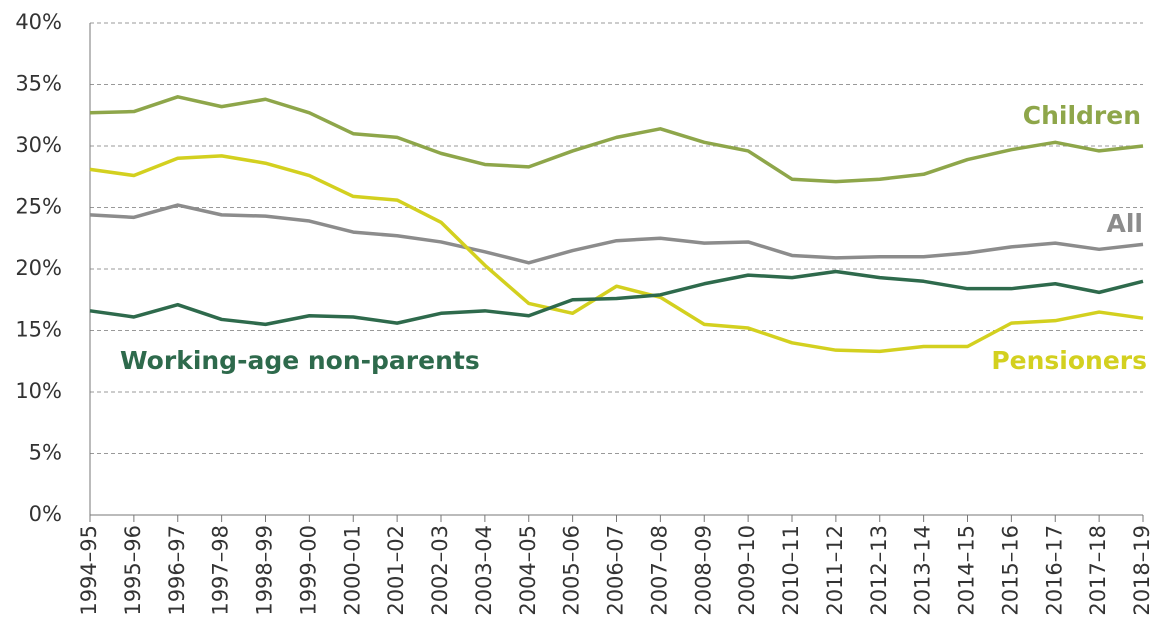 The height and width of the screenshot is (637, 1163). What do you see at coordinates (835, 570) in the screenshot?
I see `x-tick-label: 2011–12` at bounding box center [835, 570].